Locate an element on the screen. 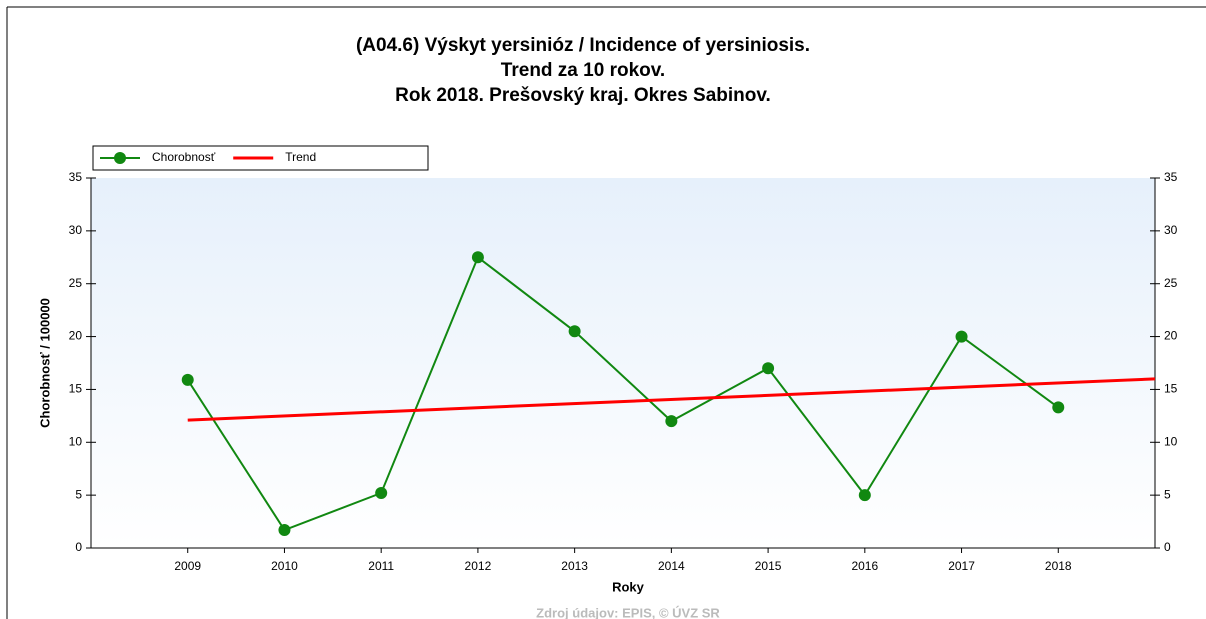 Image resolution: width=1206 pixels, height=619 pixels. y-tick-label: 20 is located at coordinates (76, 336).